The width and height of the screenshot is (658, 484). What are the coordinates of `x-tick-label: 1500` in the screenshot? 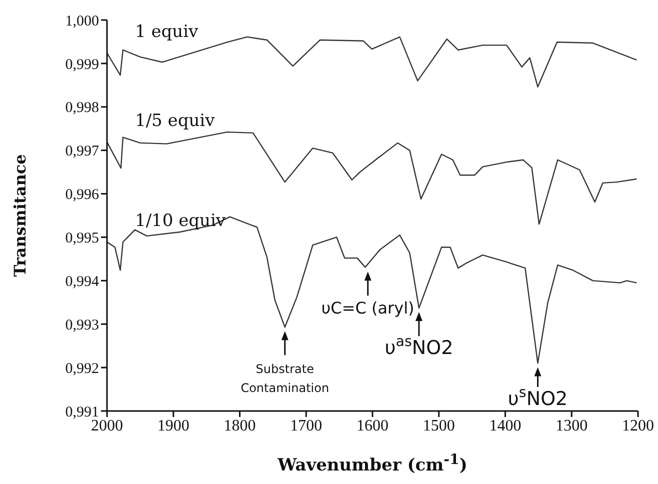 It's located at (438, 425).